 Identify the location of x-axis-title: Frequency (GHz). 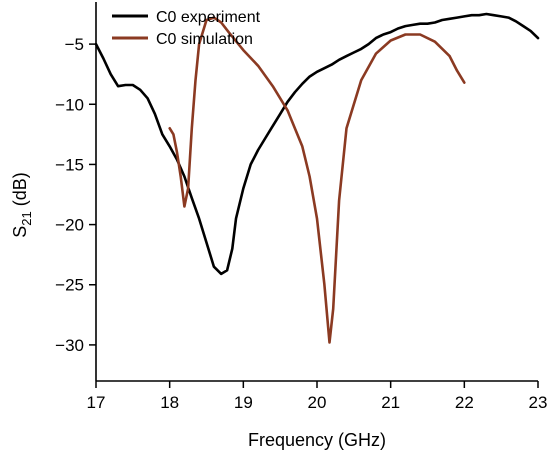
(317, 440).